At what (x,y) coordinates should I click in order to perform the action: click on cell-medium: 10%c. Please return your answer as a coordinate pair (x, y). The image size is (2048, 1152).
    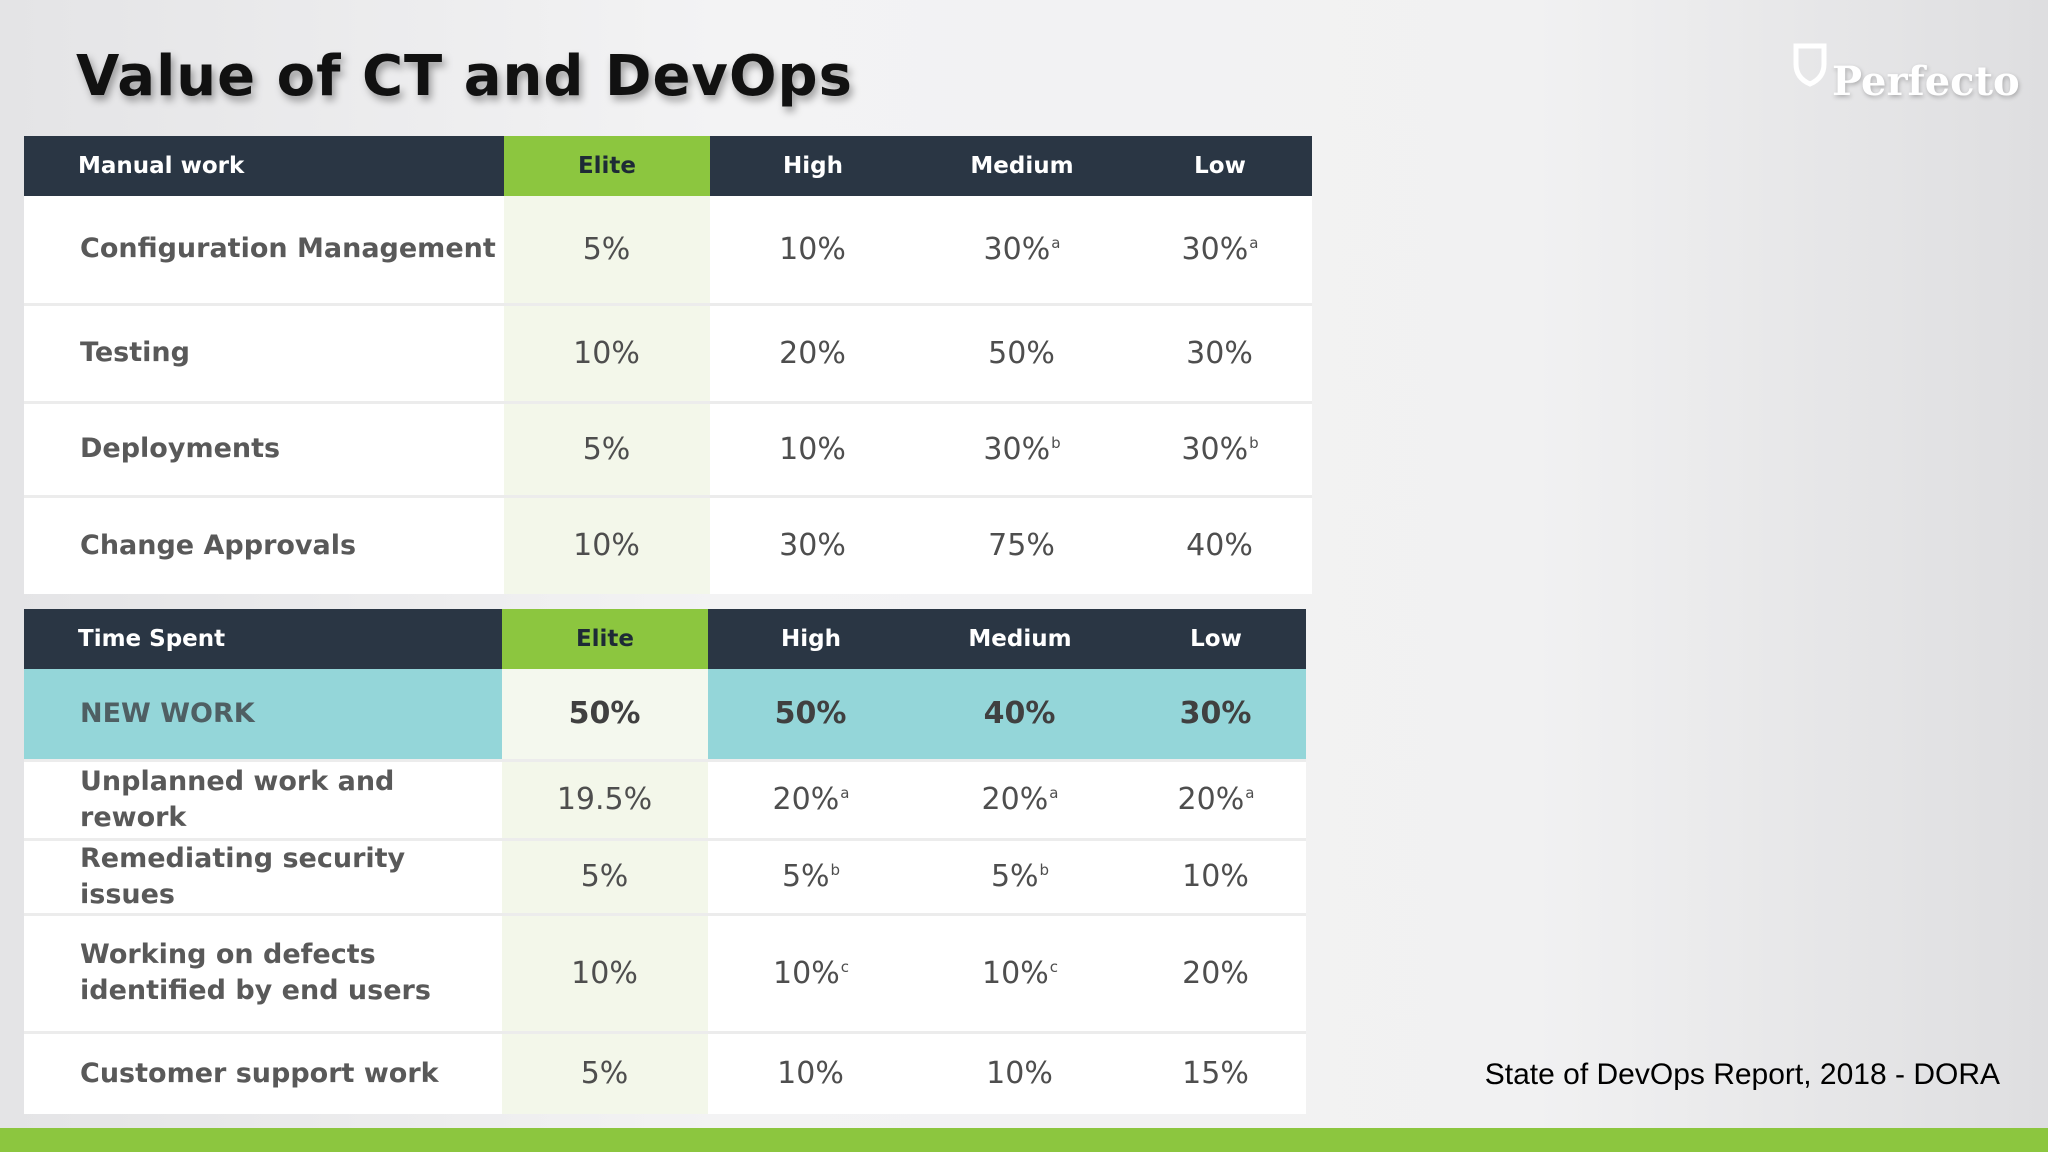
    Looking at the image, I should click on (1020, 974).